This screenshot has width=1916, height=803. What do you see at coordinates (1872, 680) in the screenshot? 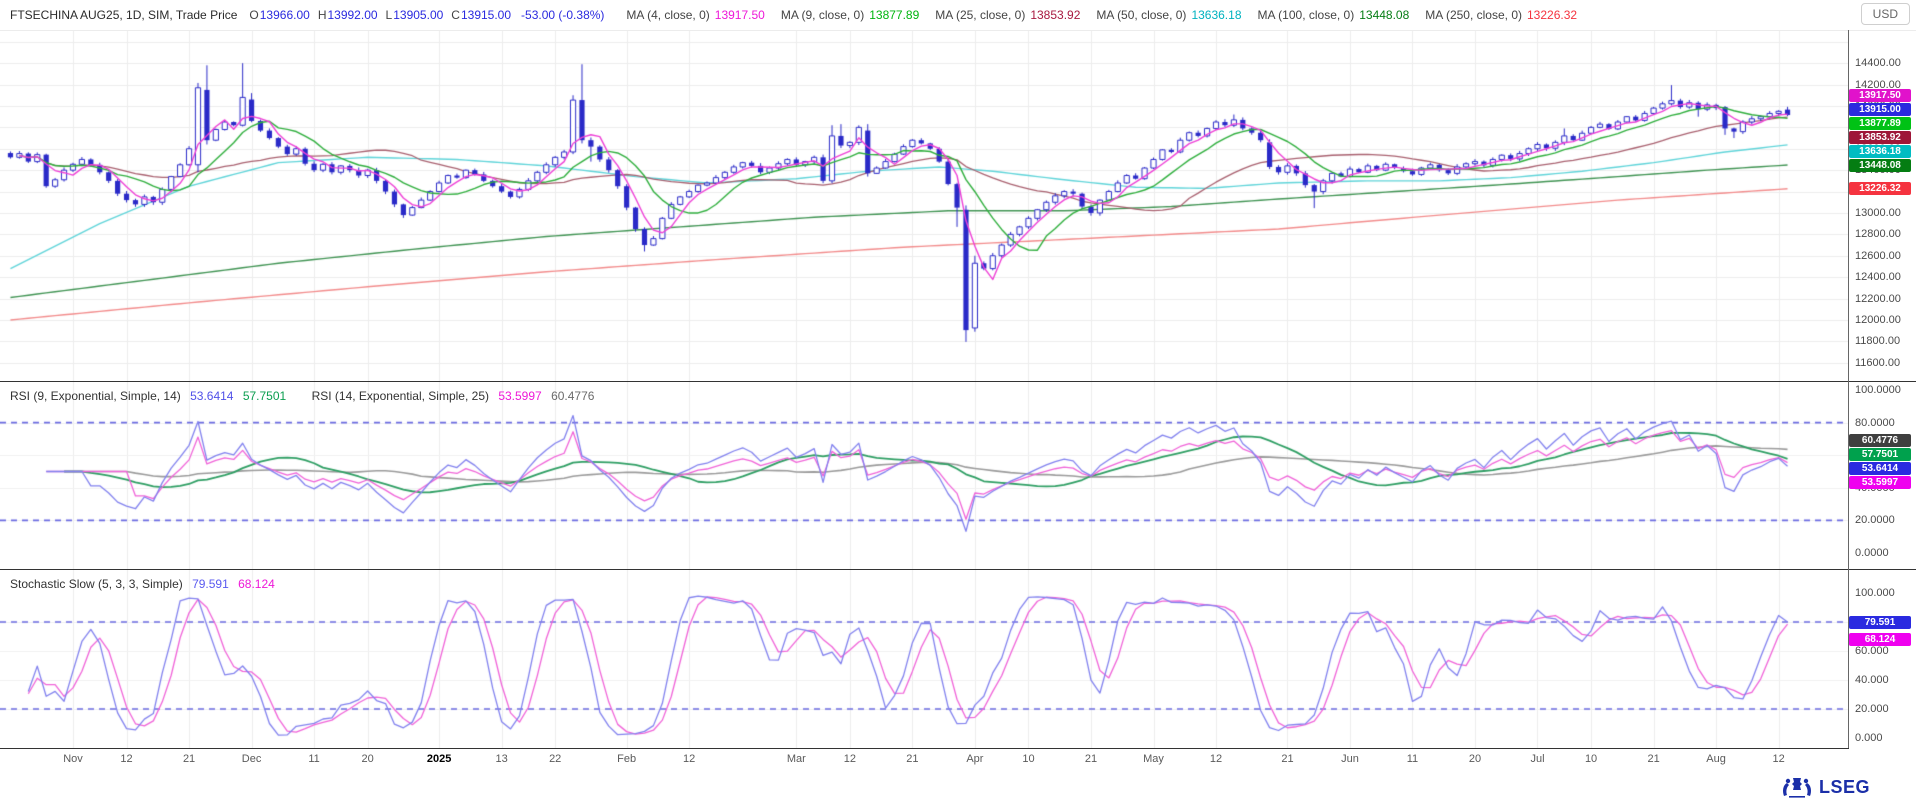
I see `axis-label: 40.000` at bounding box center [1872, 680].